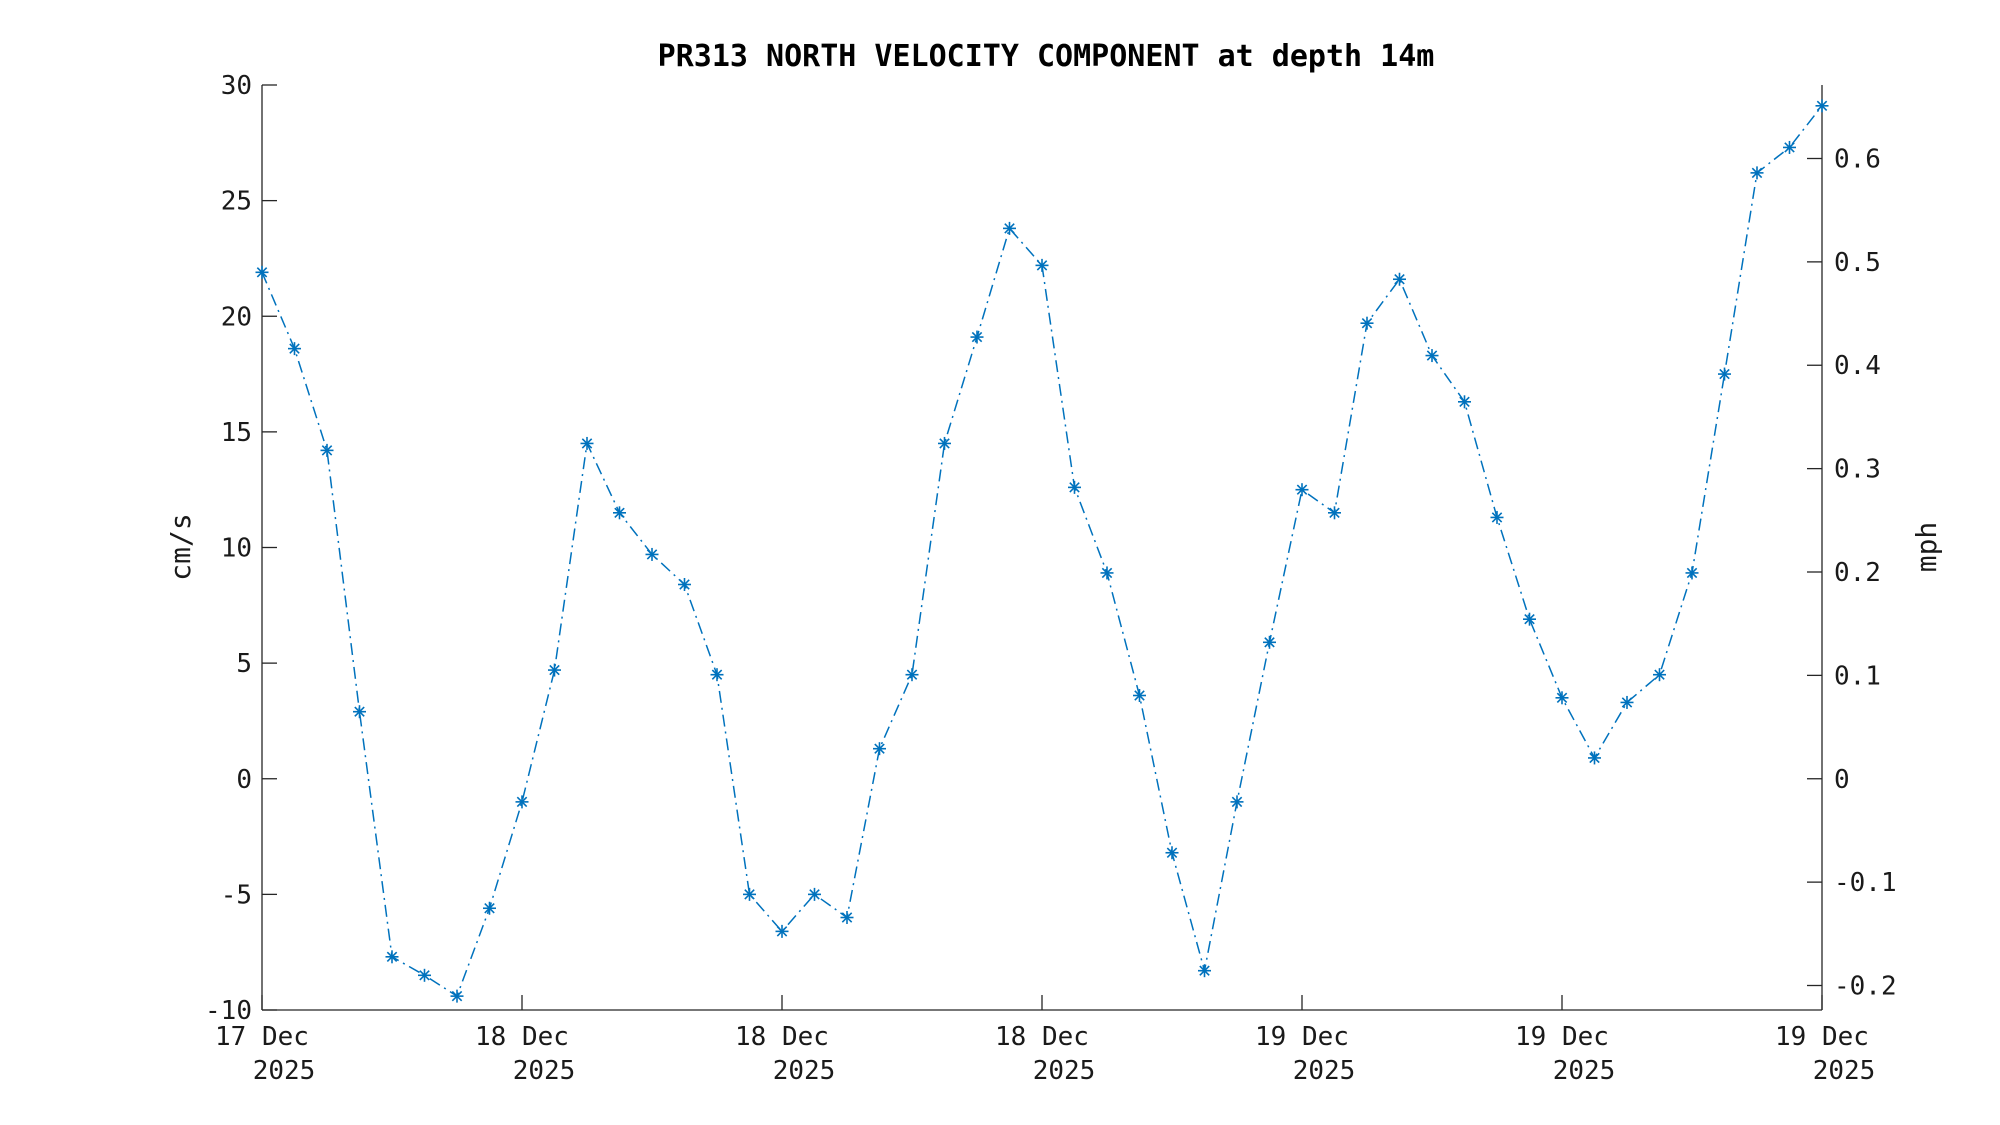 The height and width of the screenshot is (1125, 2000). I want to click on x-tick-label-date: 17 Dec, so click(262, 1037).